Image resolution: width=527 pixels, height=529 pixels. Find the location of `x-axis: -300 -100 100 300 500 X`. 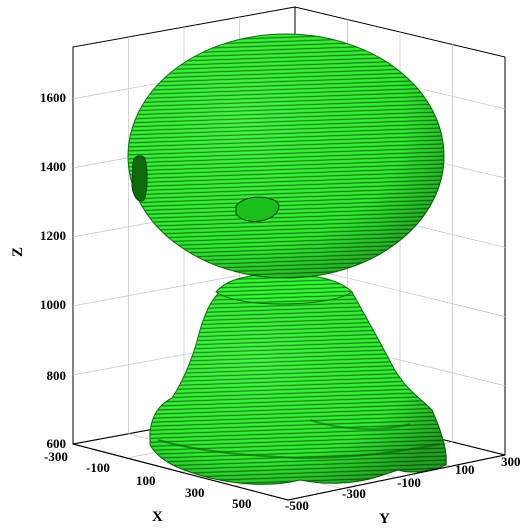

x-axis: -300 -100 100 300 500 X is located at coordinates (148, 487).